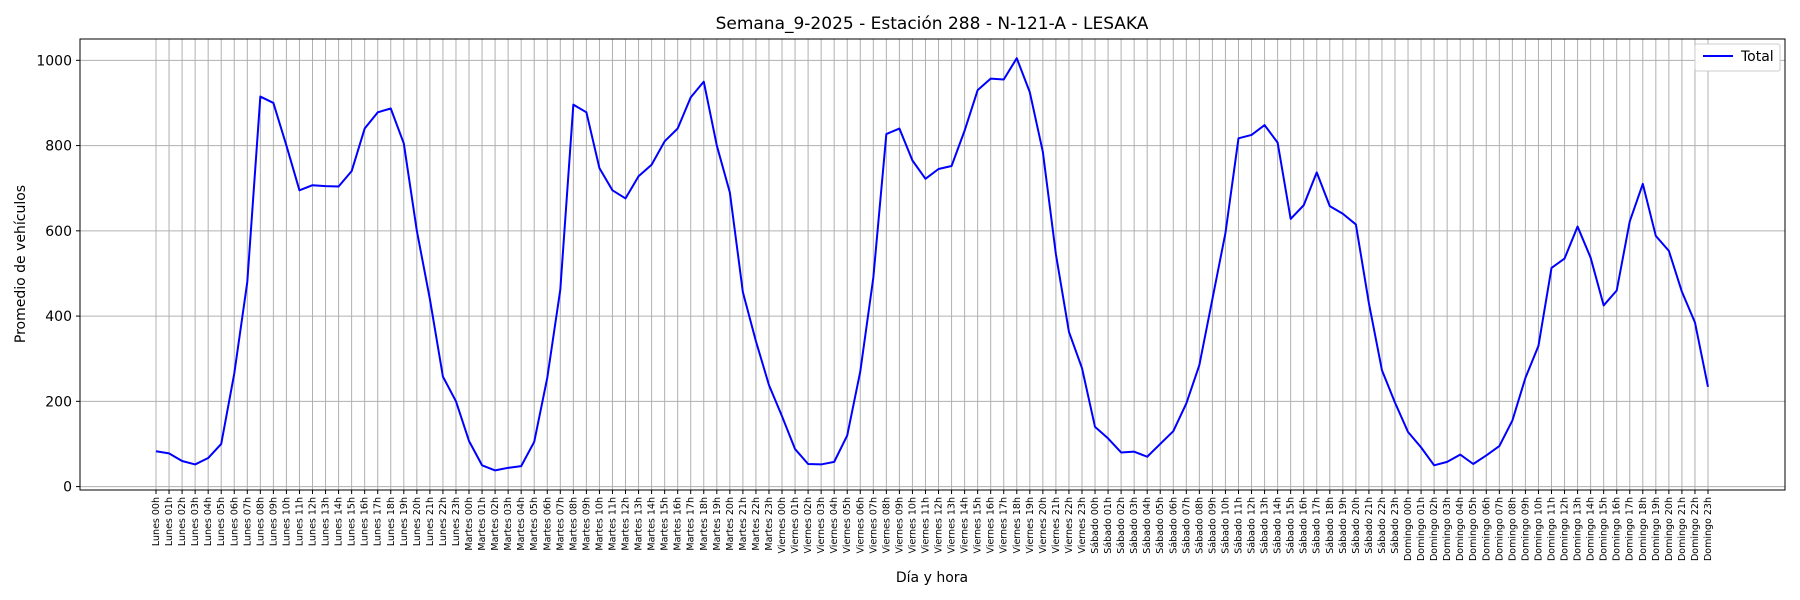 This screenshot has width=1800, height=600. I want to click on x-tick-label: Martes 00h, so click(469, 524).